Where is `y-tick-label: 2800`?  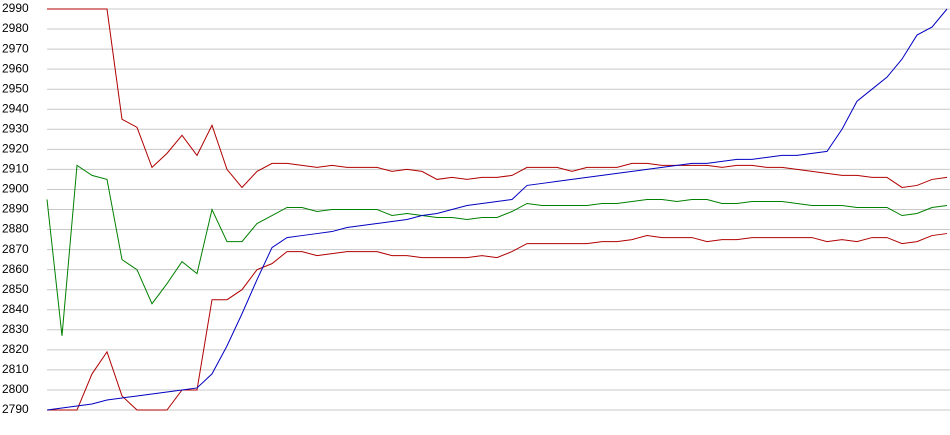 y-tick-label: 2800 is located at coordinates (15, 389).